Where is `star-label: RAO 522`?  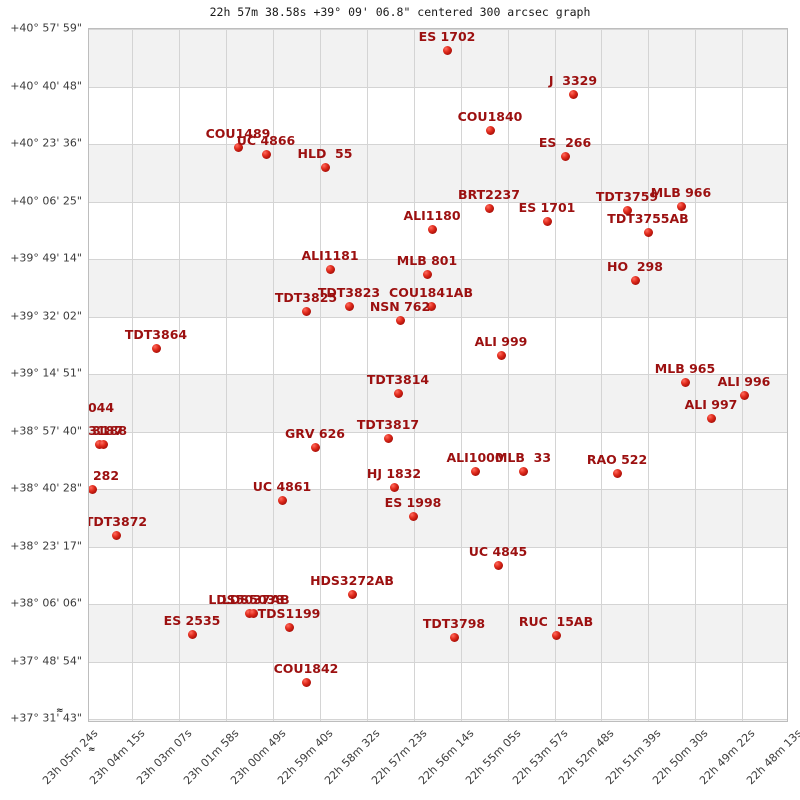
star-label: RAO 522 is located at coordinates (617, 459).